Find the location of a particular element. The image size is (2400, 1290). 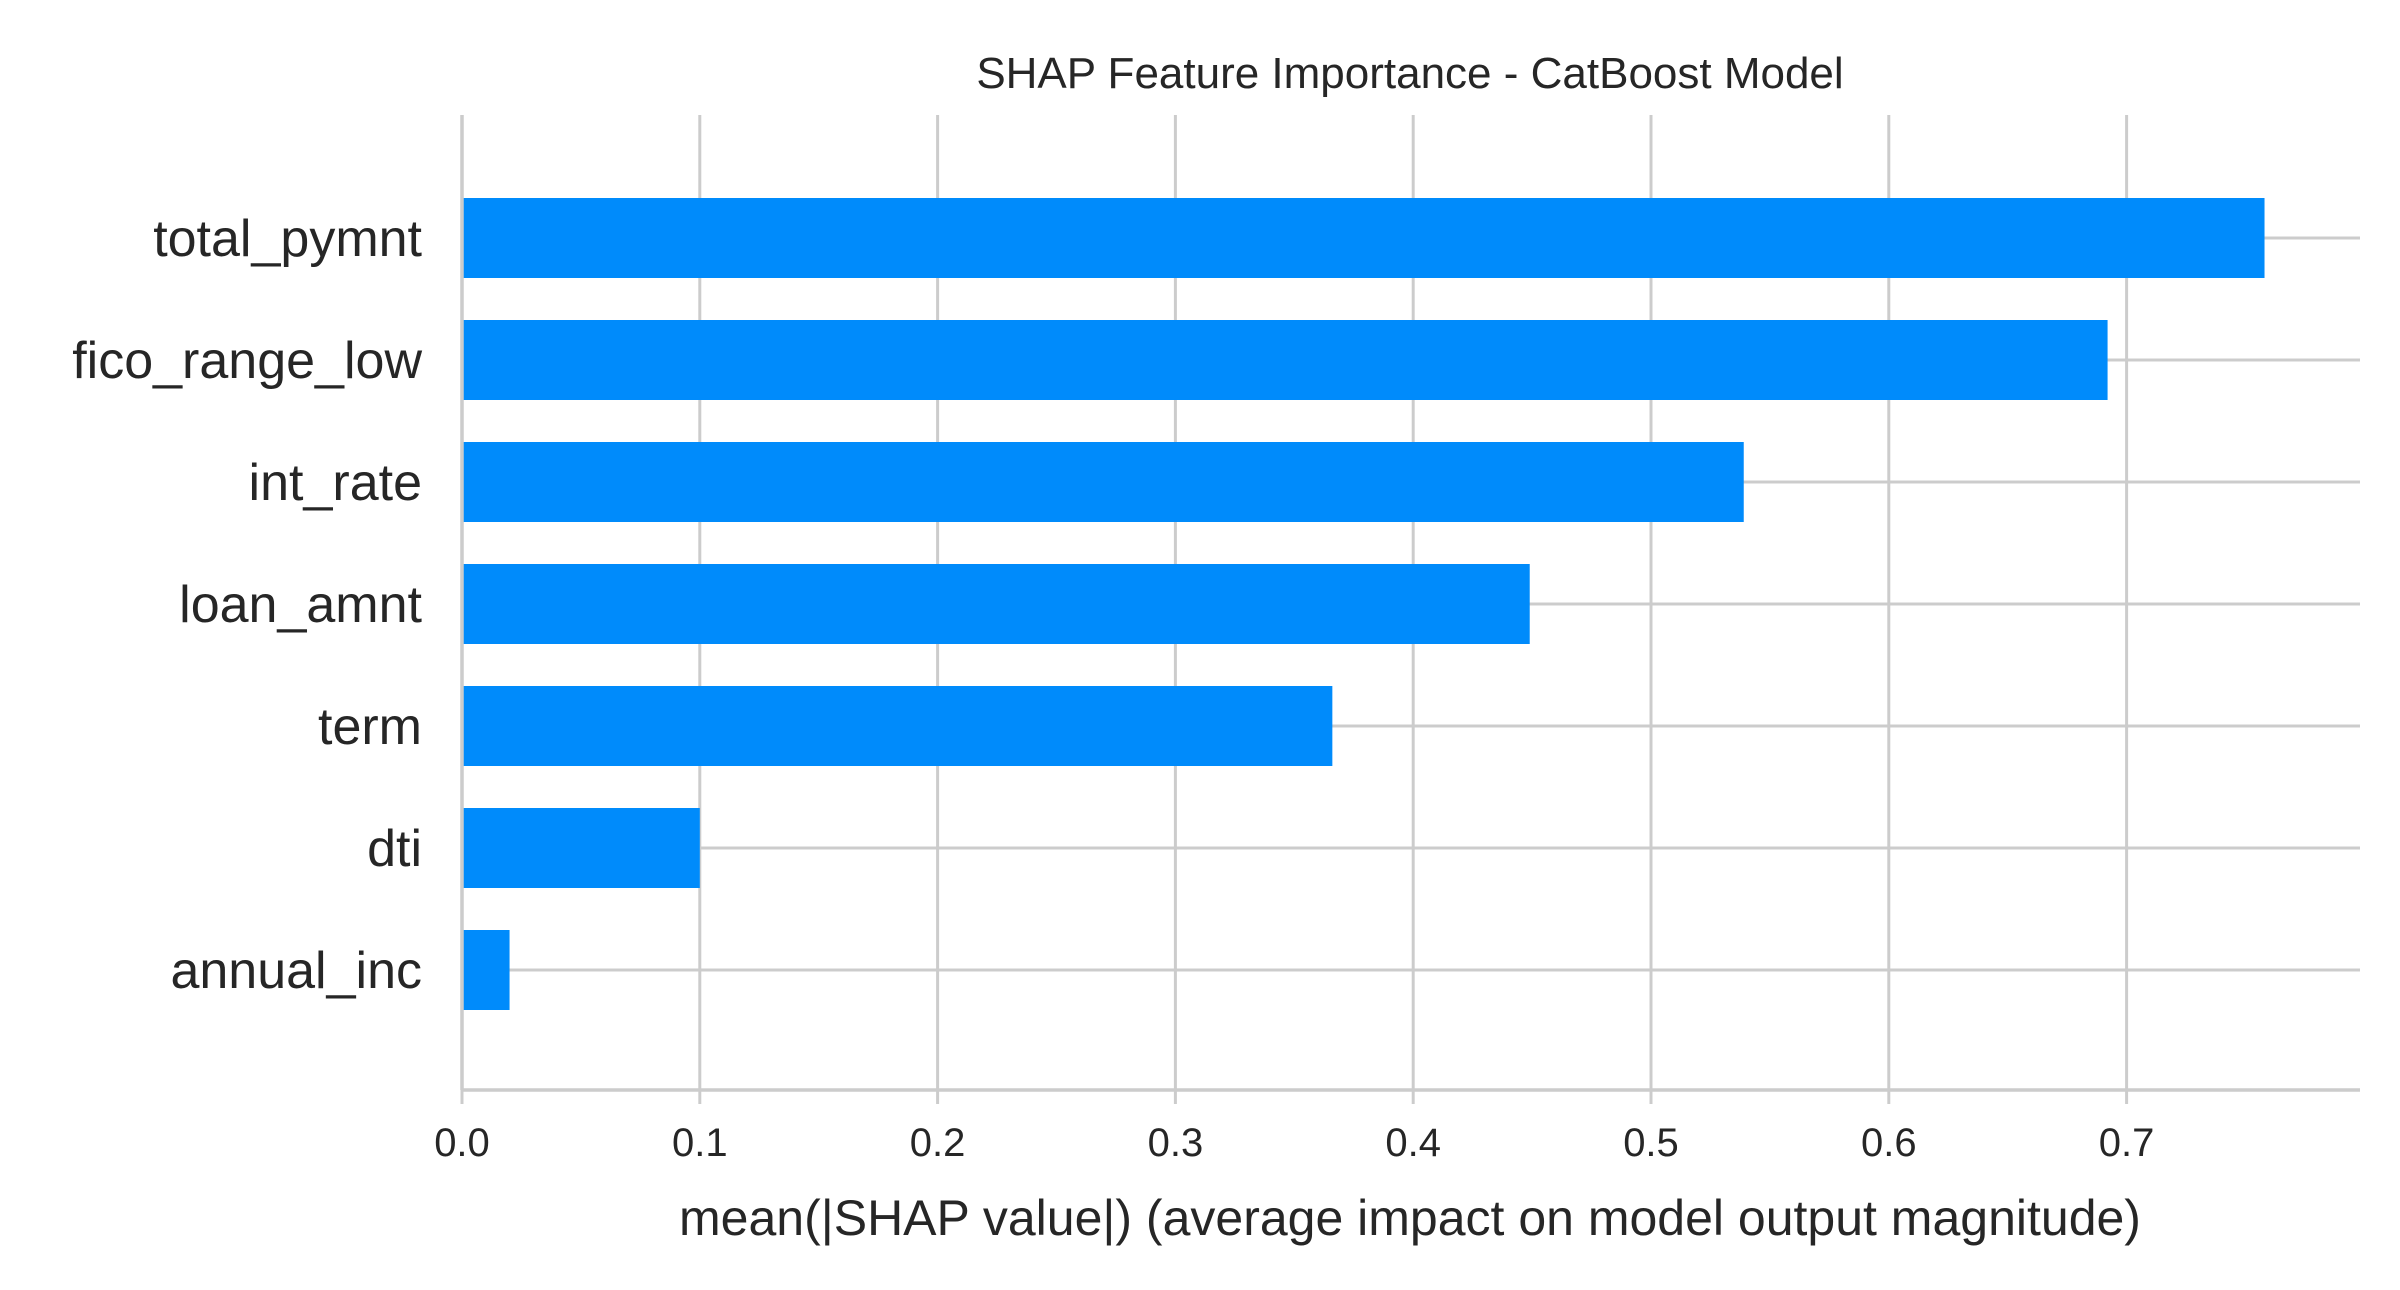

x-tick-label: 0.6 is located at coordinates (1889, 1143).